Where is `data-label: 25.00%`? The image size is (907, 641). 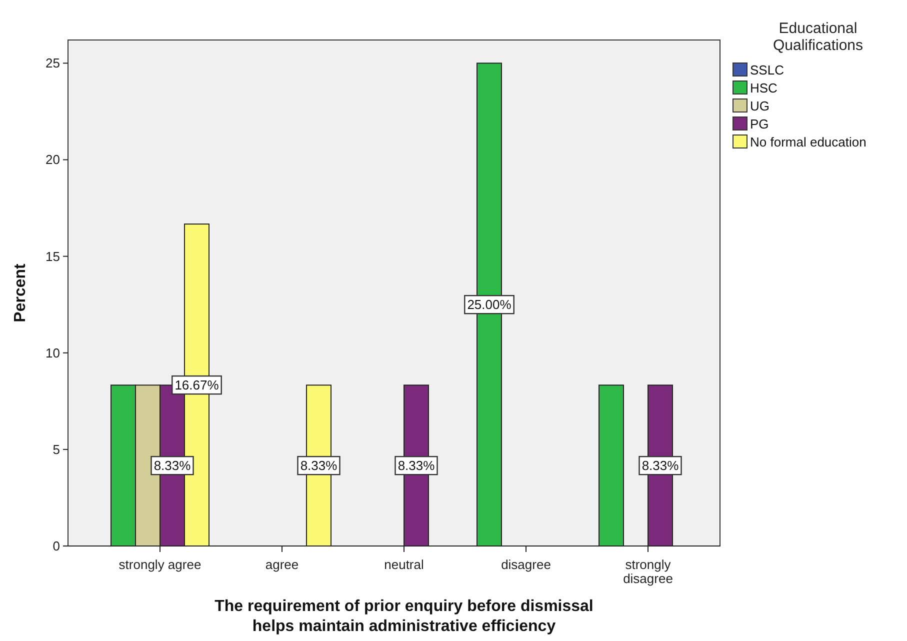 data-label: 25.00% is located at coordinates (489, 304).